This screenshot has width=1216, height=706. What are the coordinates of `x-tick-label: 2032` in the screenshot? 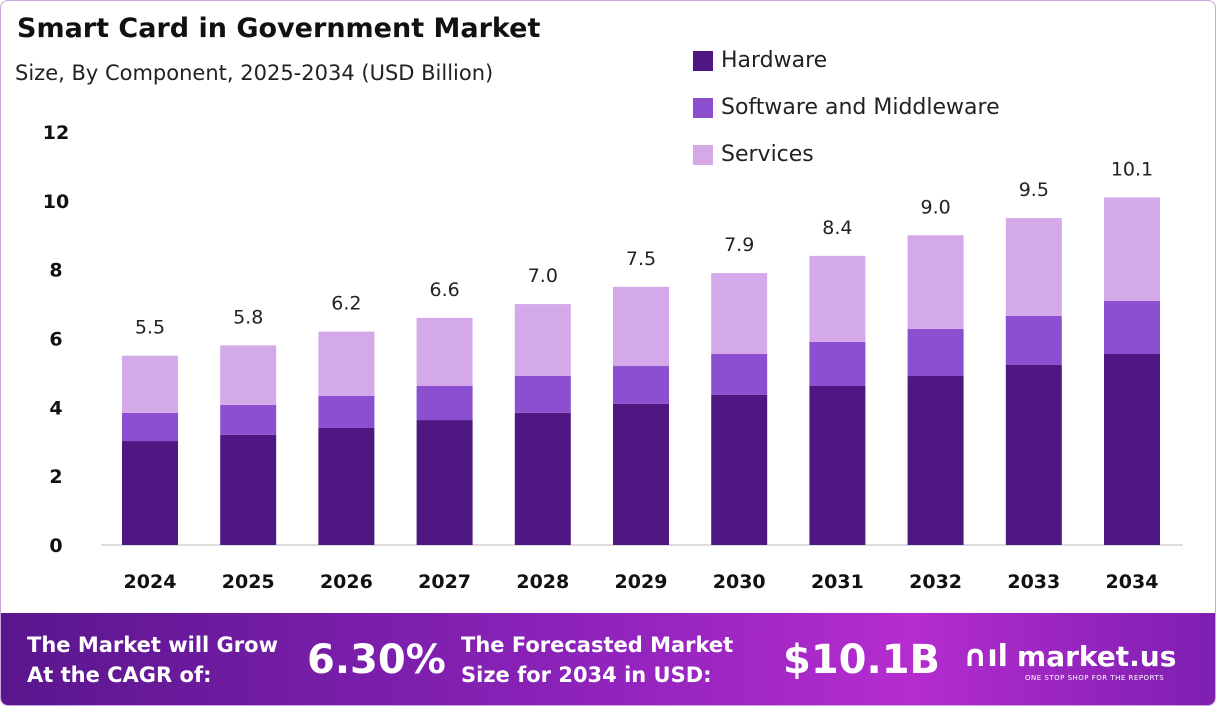 It's located at (935, 582).